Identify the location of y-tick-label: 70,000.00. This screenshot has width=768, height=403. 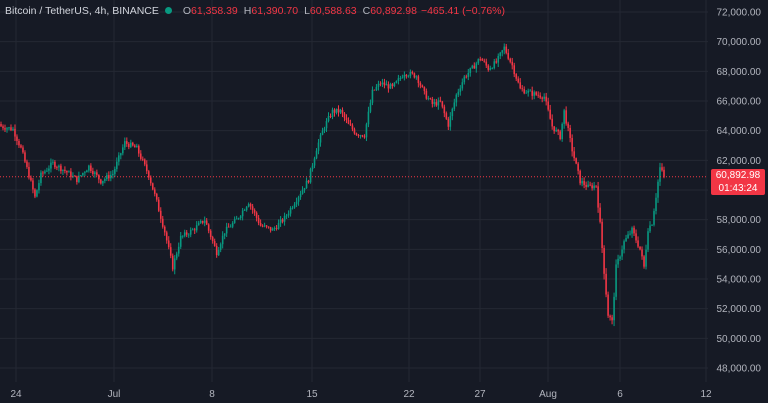
(739, 42).